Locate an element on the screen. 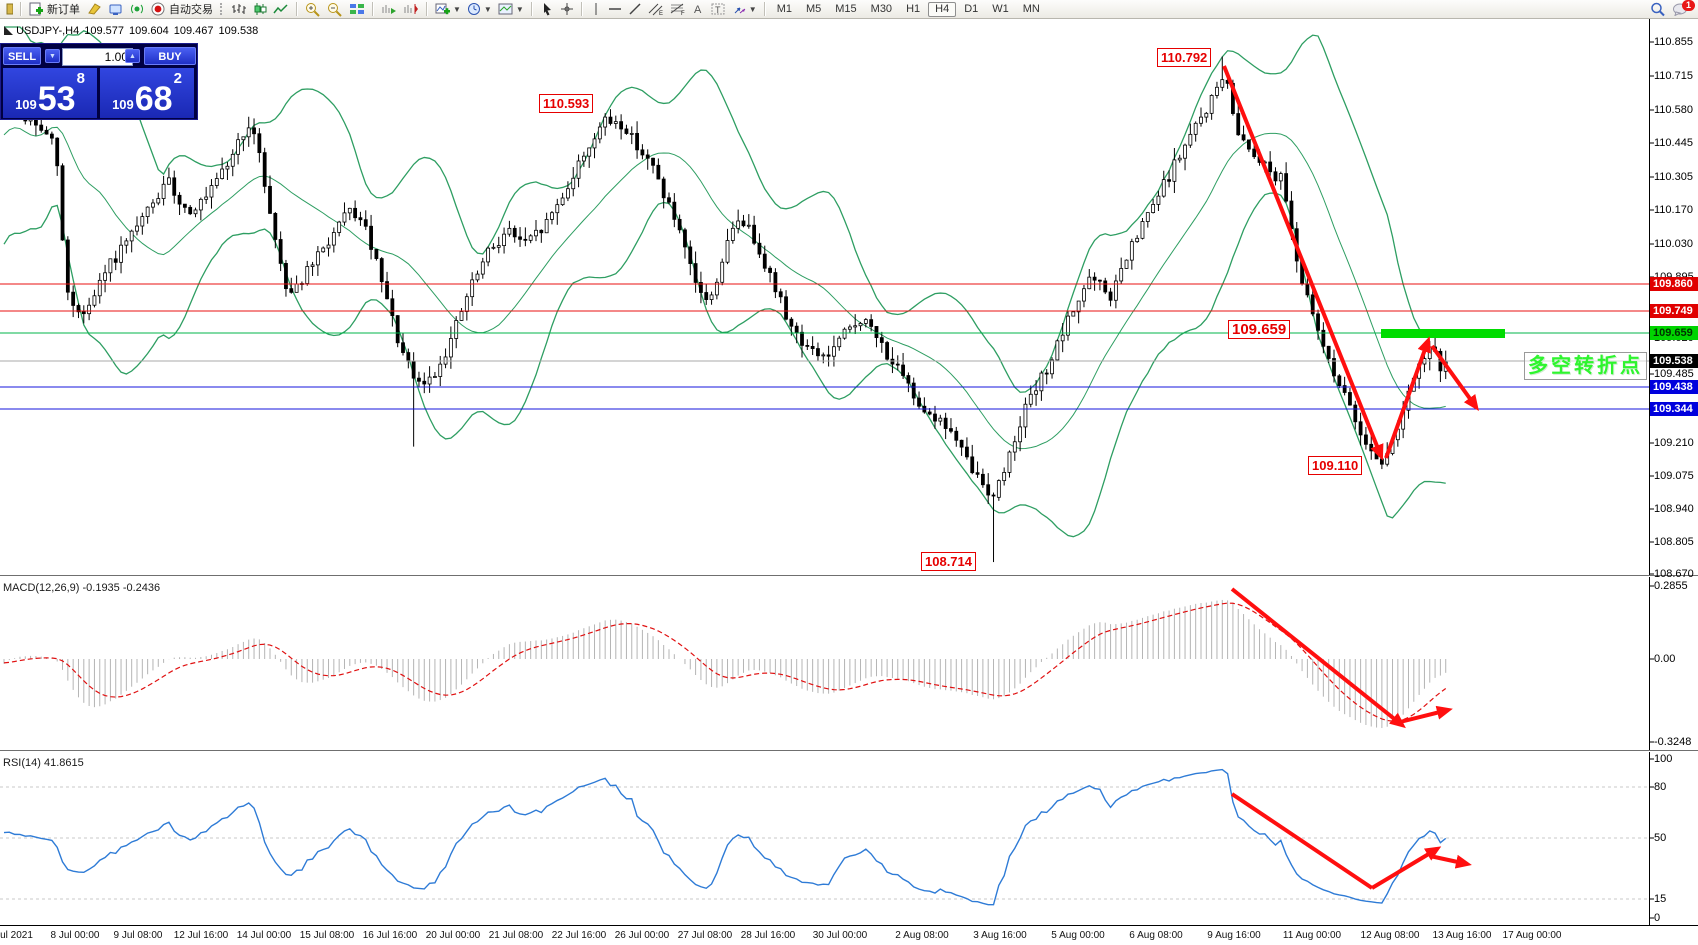 This screenshot has width=1698, height=945. fibonacci-icon: F is located at coordinates (678, 9).